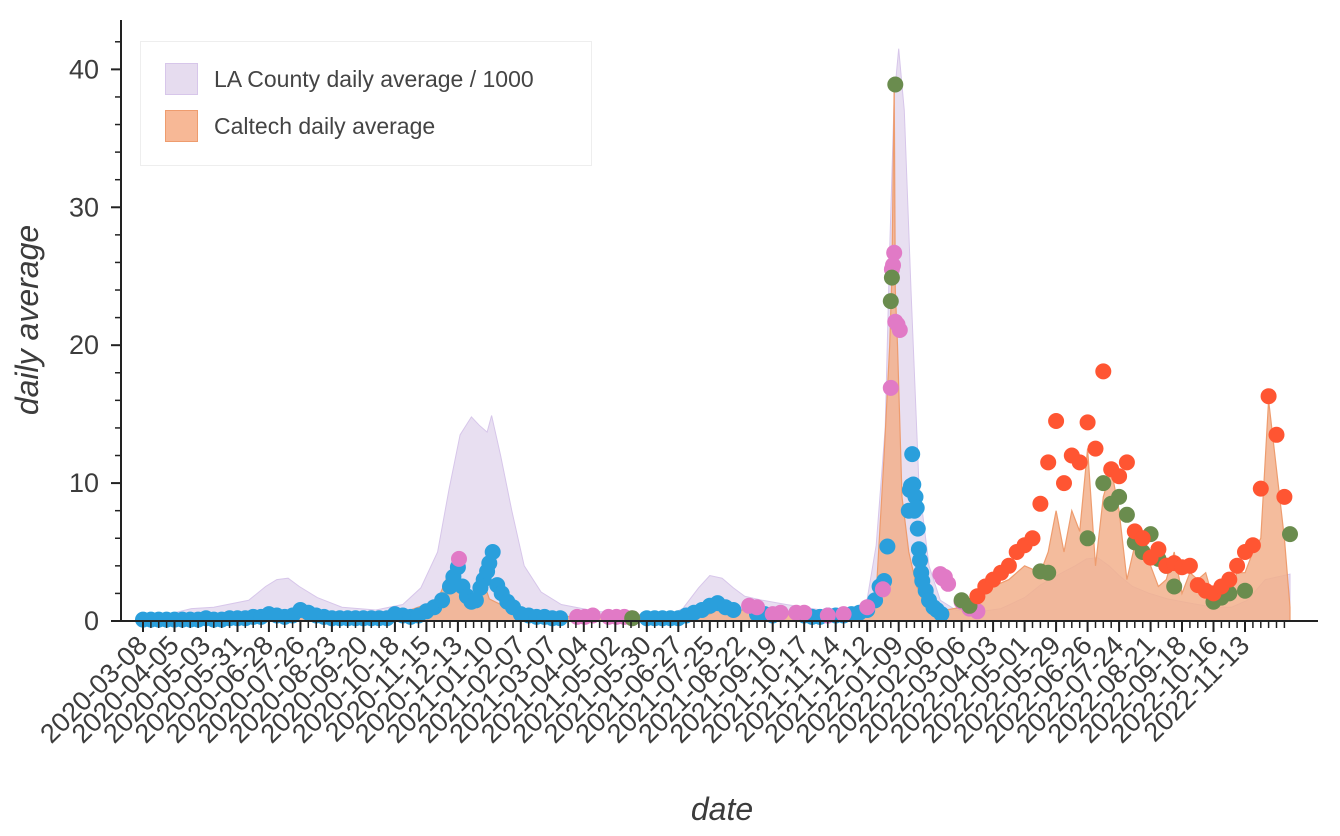  I want to click on y-axis-title: daily average, so click(27, 320).